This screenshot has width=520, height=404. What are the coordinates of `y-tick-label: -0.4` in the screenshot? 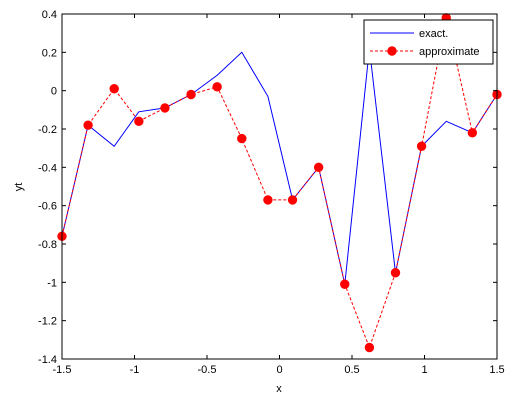 It's located at (47, 168).